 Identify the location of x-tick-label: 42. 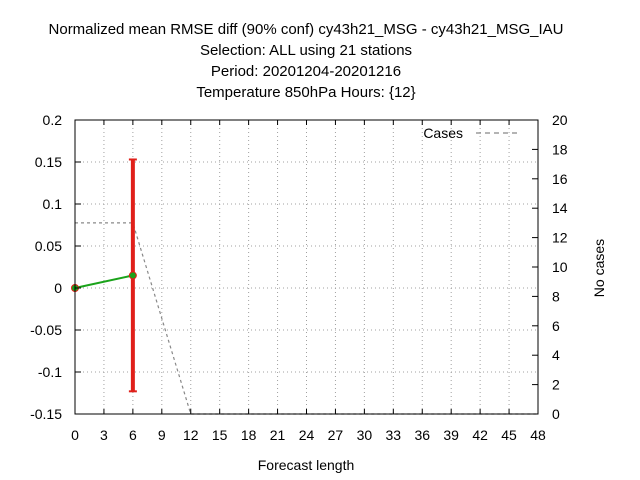
(480, 435).